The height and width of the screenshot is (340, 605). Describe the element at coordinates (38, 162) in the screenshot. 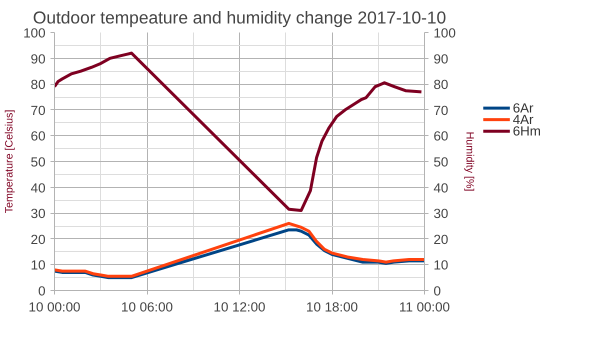

I see `y-tick-label: 50` at that location.